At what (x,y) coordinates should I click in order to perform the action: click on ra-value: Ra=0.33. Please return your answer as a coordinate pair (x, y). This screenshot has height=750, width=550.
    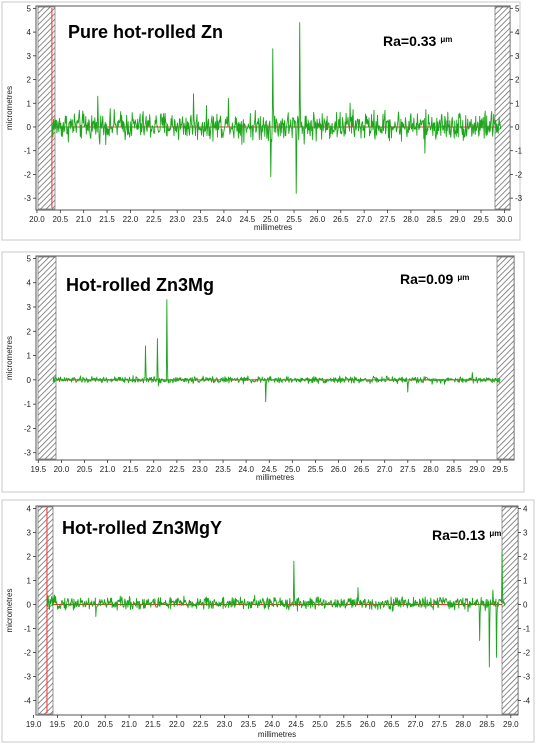
    Looking at the image, I should click on (410, 41).